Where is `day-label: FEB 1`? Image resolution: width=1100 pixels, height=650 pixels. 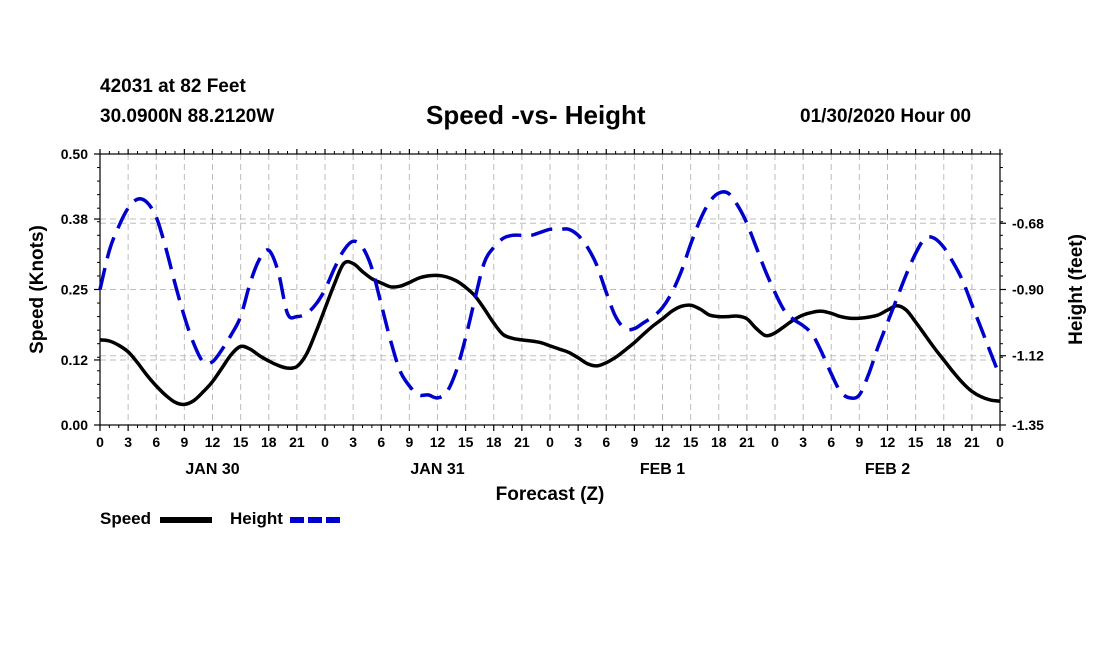
day-label: FEB 1 is located at coordinates (662, 469).